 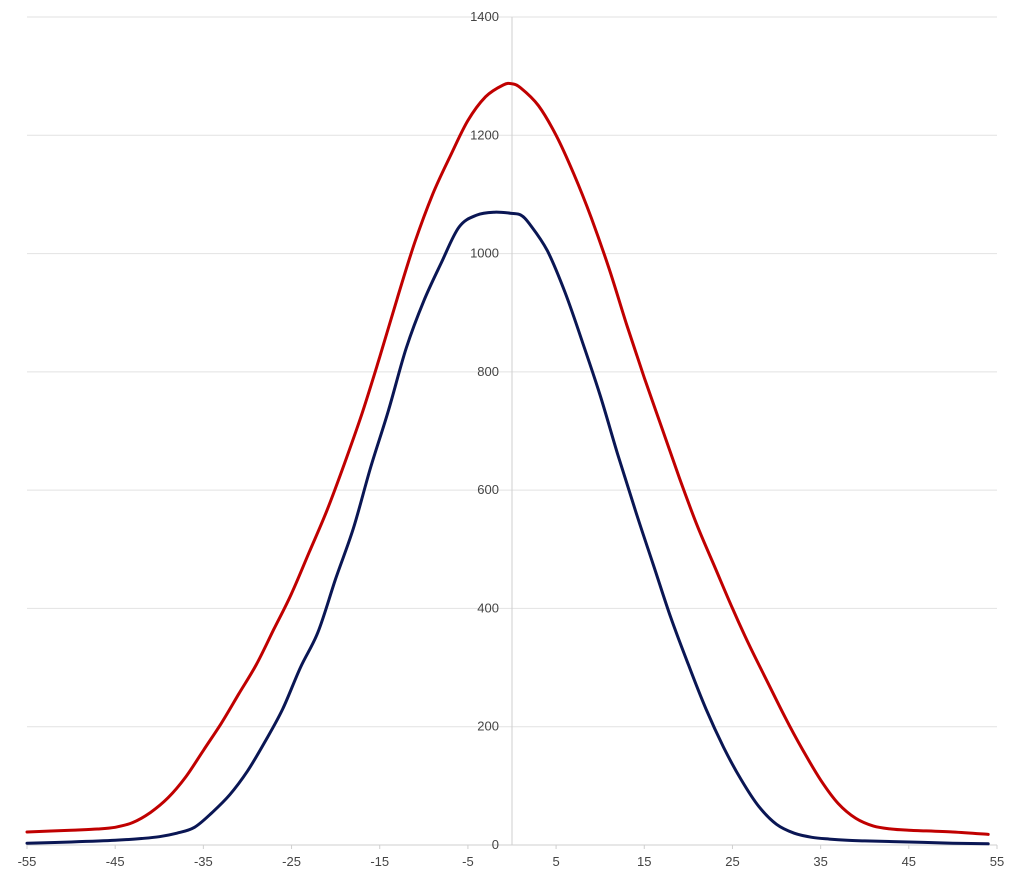 What do you see at coordinates (997, 861) in the screenshot?
I see `x-tick-label: 55` at bounding box center [997, 861].